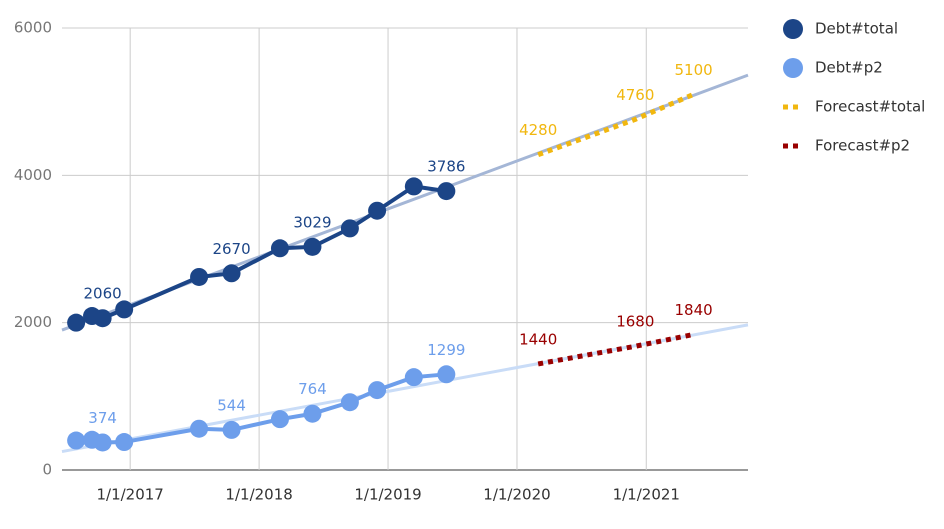 The height and width of the screenshot is (529, 944). Describe the element at coordinates (231, 249) in the screenshot. I see `data-label: 2670` at that location.